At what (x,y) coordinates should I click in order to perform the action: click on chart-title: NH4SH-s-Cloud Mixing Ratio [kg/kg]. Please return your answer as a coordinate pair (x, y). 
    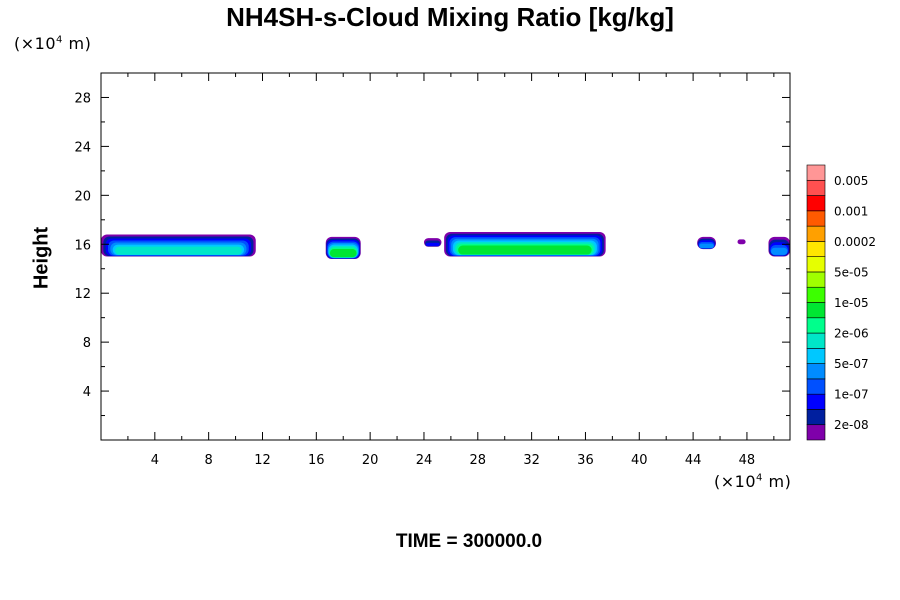
    Looking at the image, I should click on (450, 17).